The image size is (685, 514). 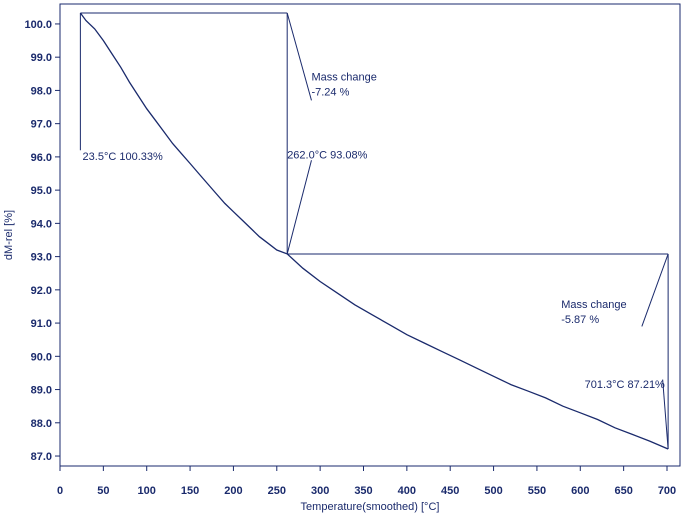 I want to click on y-tick-label: 98.0, so click(x=41, y=91).